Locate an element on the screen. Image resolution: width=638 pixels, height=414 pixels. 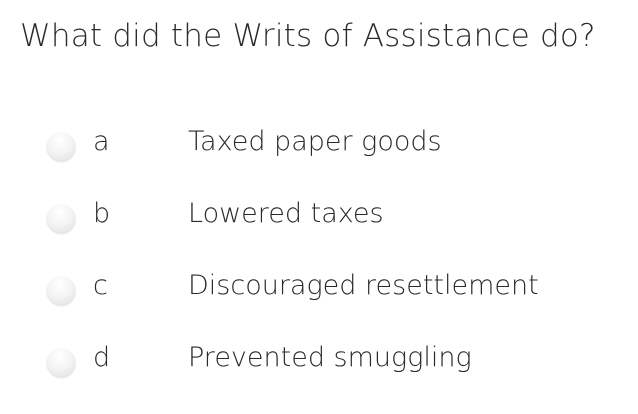
option-text: Lowered taxes is located at coordinates (286, 213).